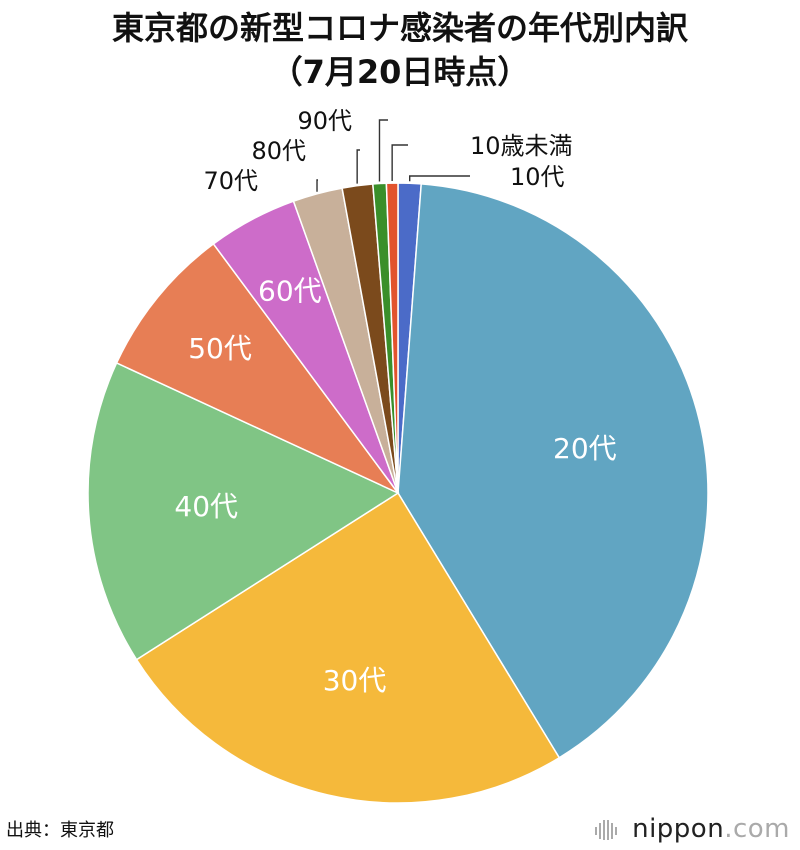 The image size is (800, 850). I want to click on chart-title-line2: （7月20日時点）, so click(400, 72).